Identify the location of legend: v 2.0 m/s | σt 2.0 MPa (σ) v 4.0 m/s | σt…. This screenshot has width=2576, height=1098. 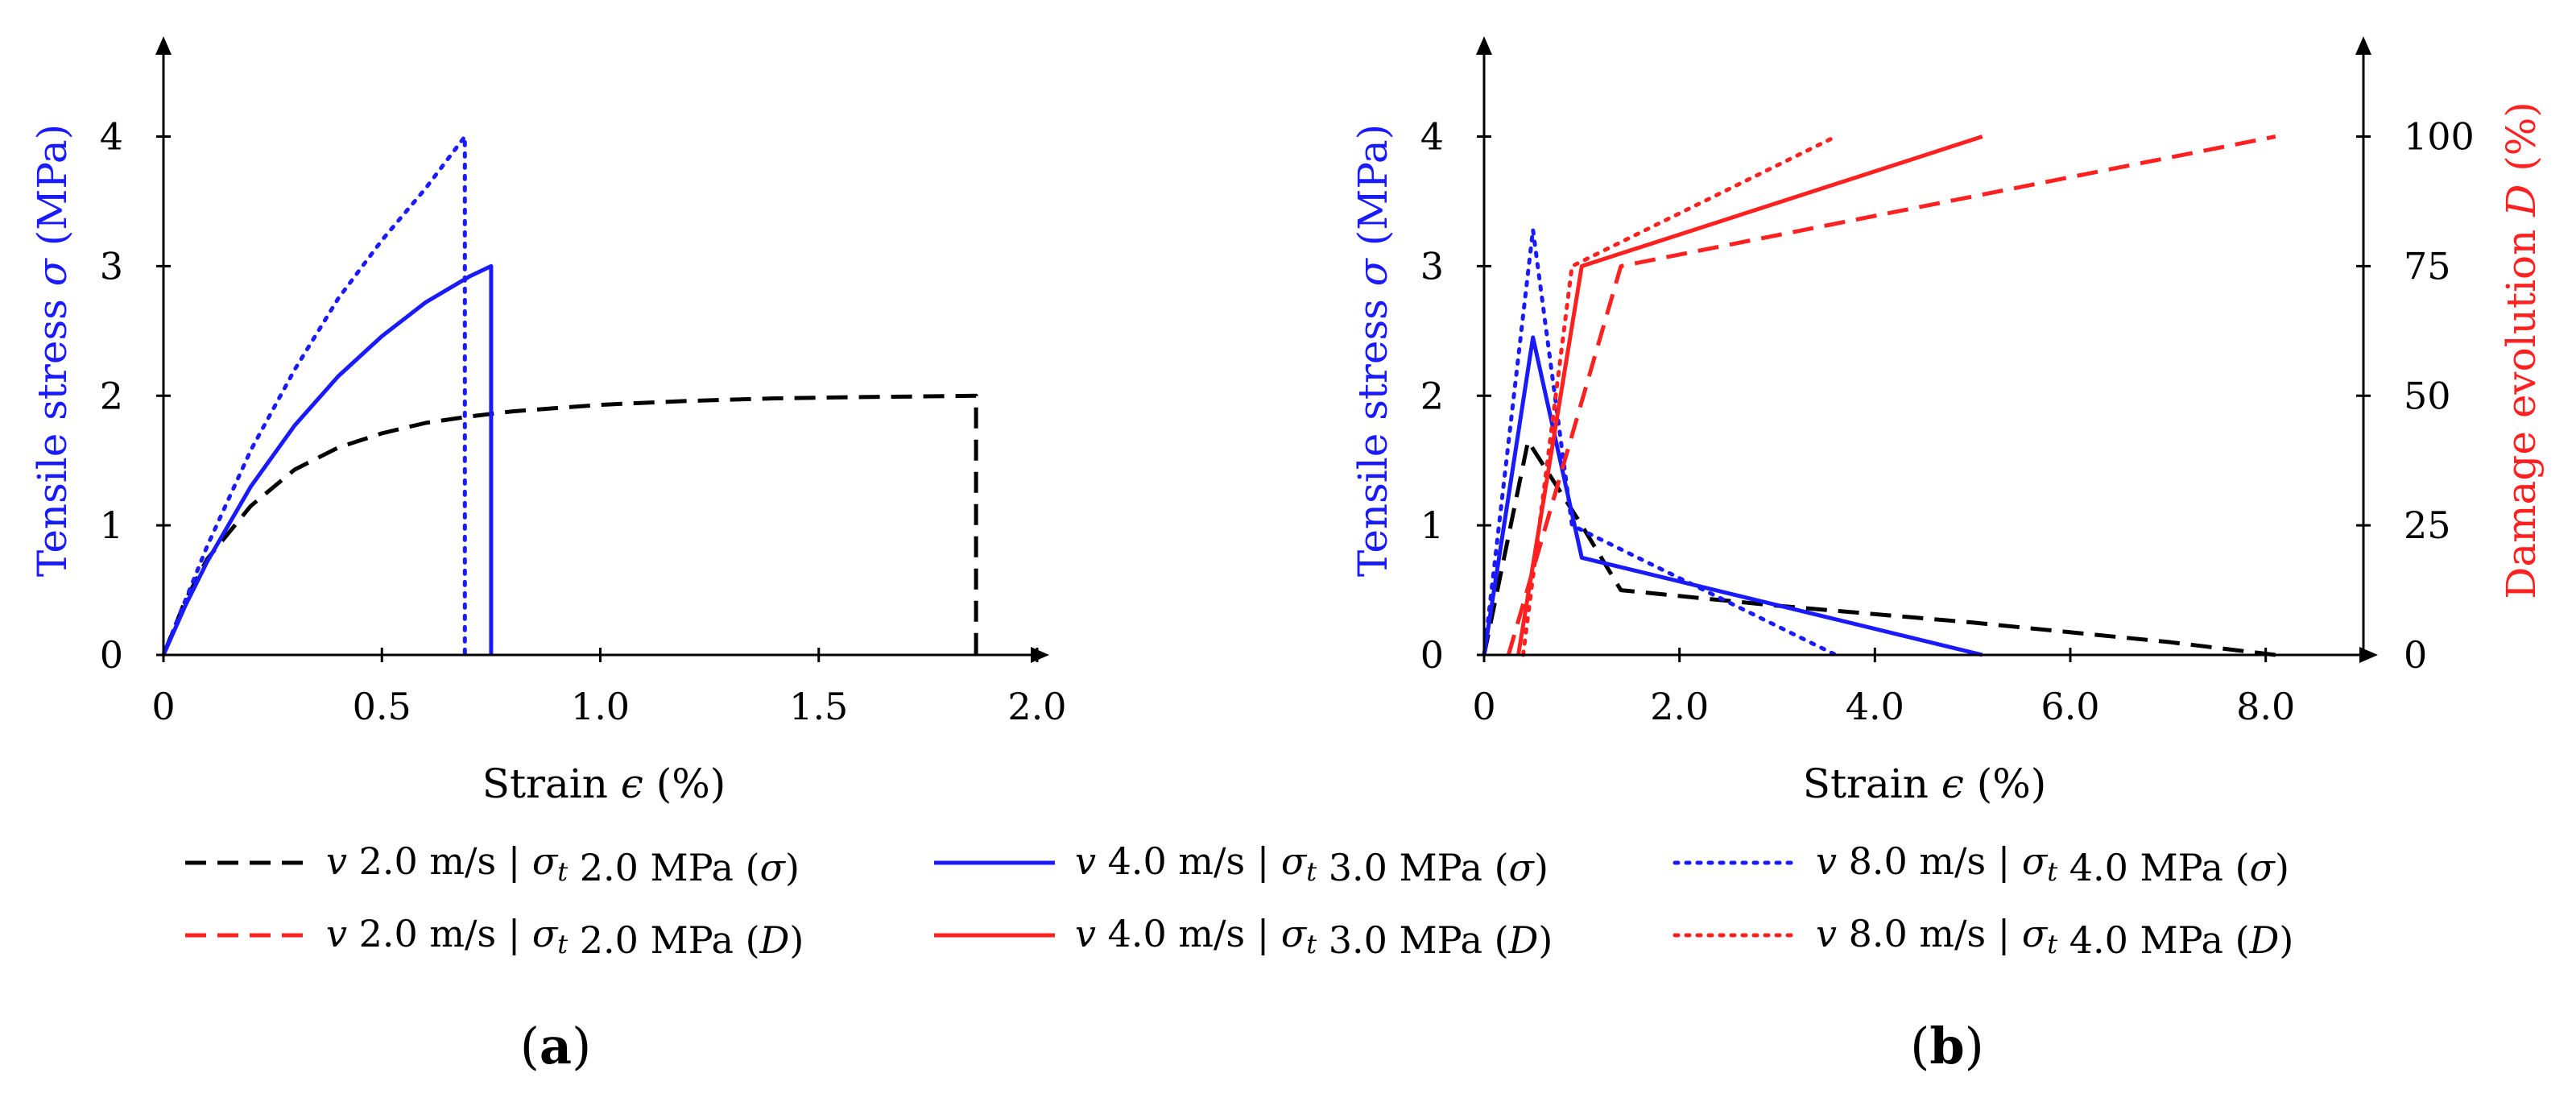
(1239, 900).